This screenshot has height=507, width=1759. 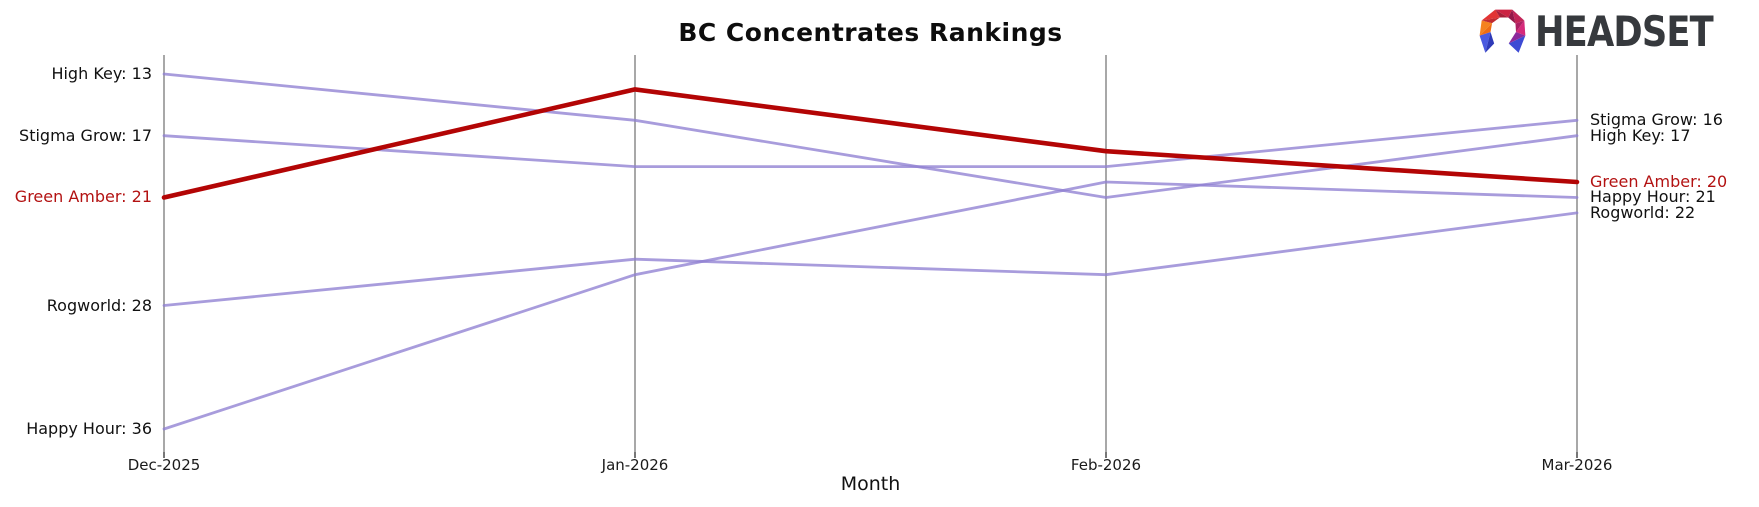 What do you see at coordinates (1656, 120) in the screenshot?
I see `series-right-label-stigma-grow: Stigma Grow: 16` at bounding box center [1656, 120].